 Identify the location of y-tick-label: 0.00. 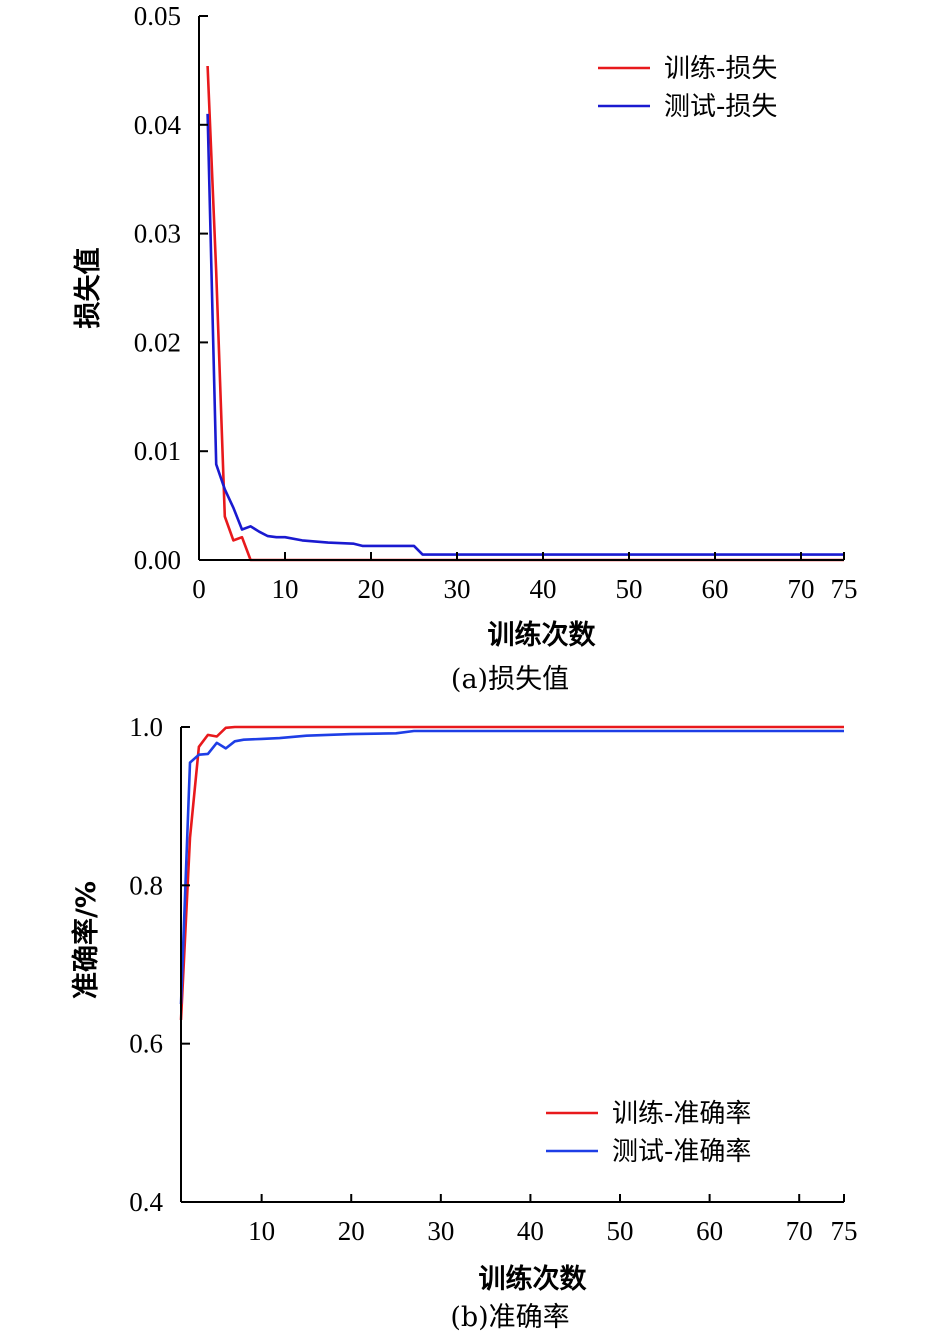
(157, 560).